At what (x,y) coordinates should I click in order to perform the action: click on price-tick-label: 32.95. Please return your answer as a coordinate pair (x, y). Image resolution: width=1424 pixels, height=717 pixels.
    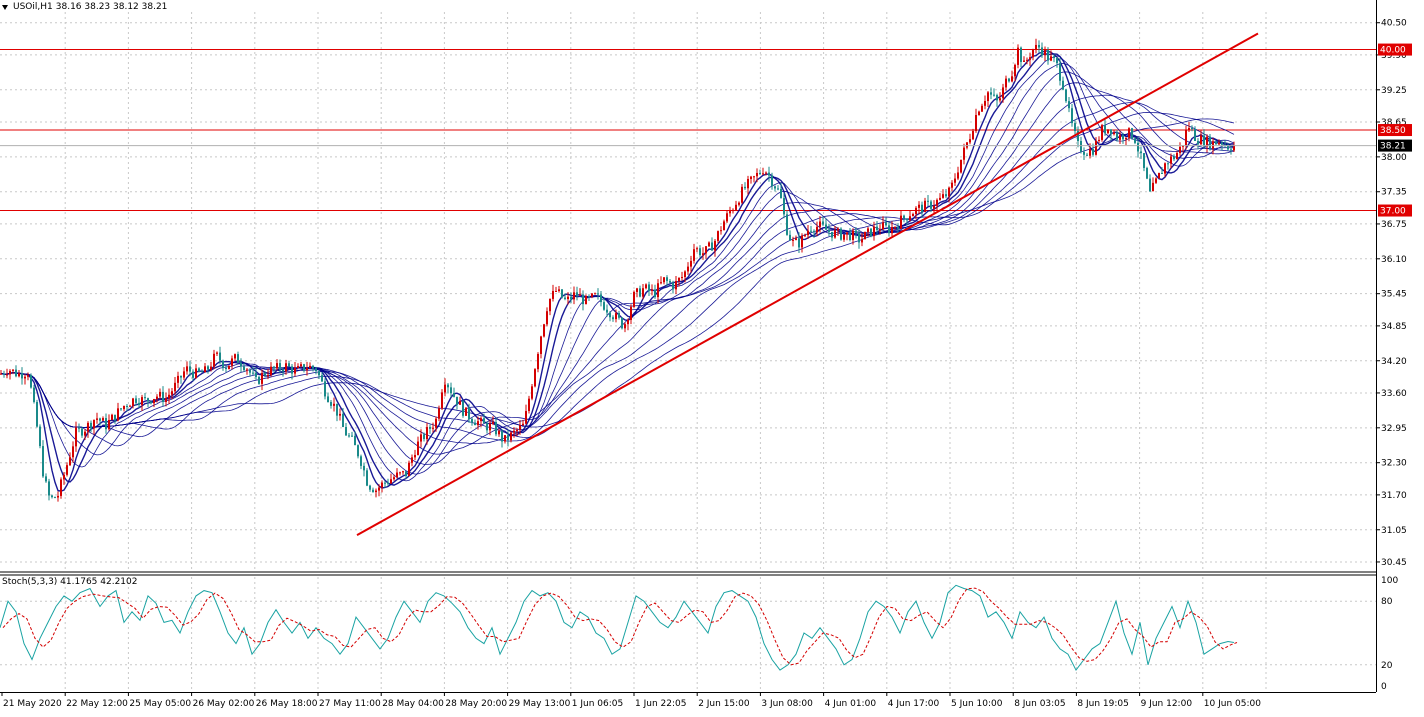
    Looking at the image, I should click on (1394, 429).